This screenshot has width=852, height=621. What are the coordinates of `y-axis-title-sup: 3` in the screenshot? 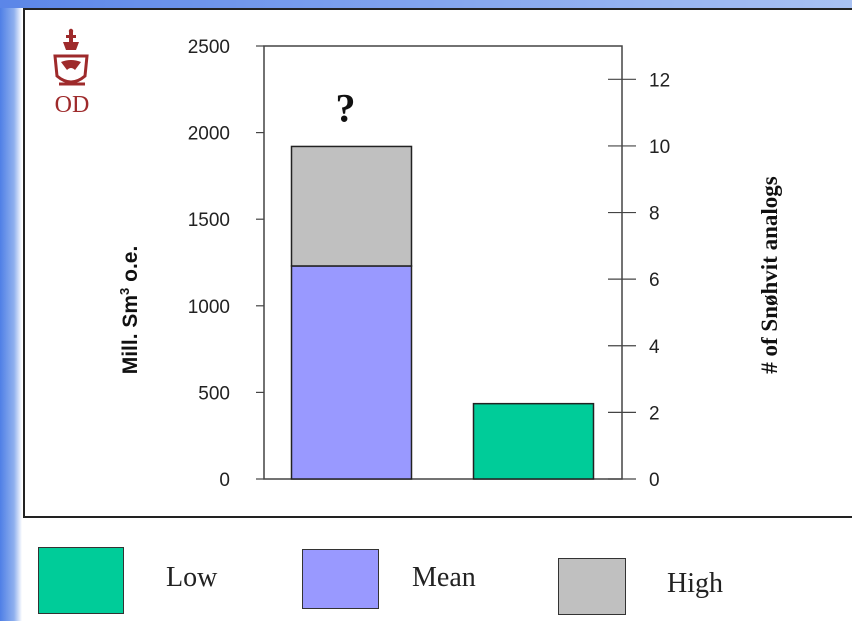 It's located at (124, 291).